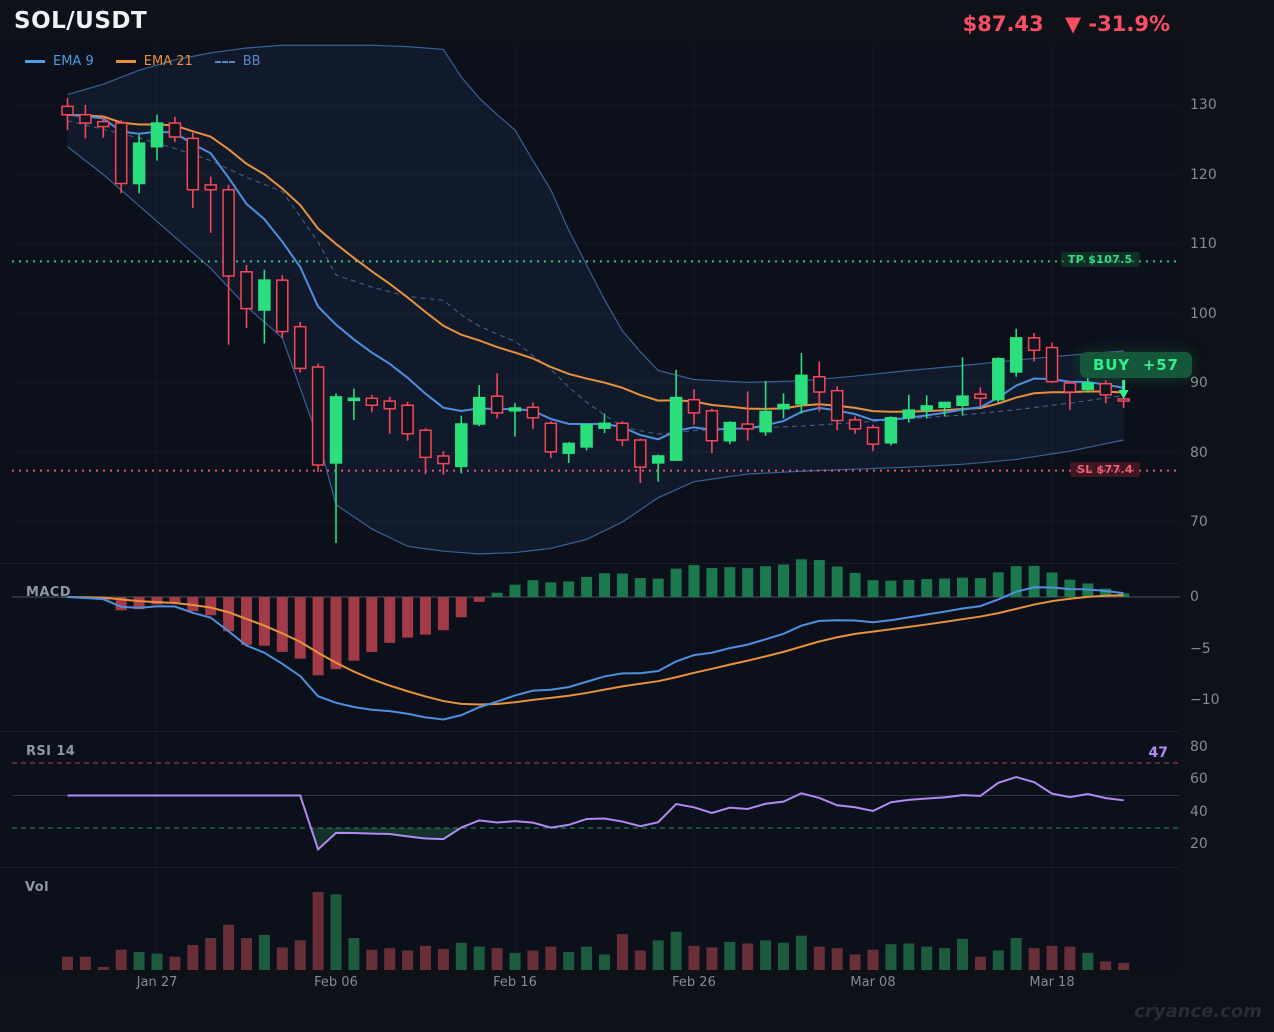 The image size is (1274, 1032). Describe the element at coordinates (1105, 469) in the screenshot. I see `stop-loss-label: SL $77.4` at that location.